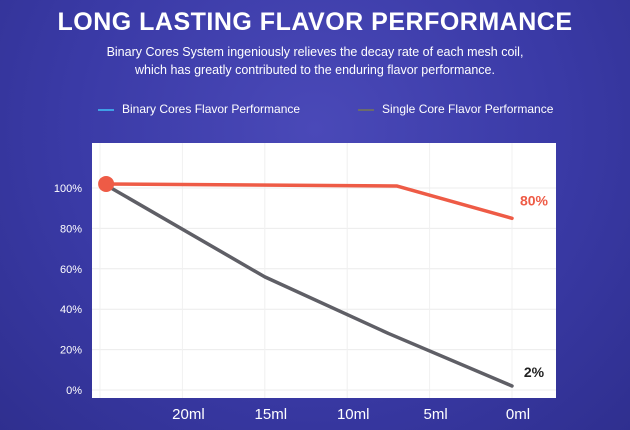 This screenshot has width=630, height=430. I want to click on legend-single: Single Core Flavor Performance, so click(455, 109).